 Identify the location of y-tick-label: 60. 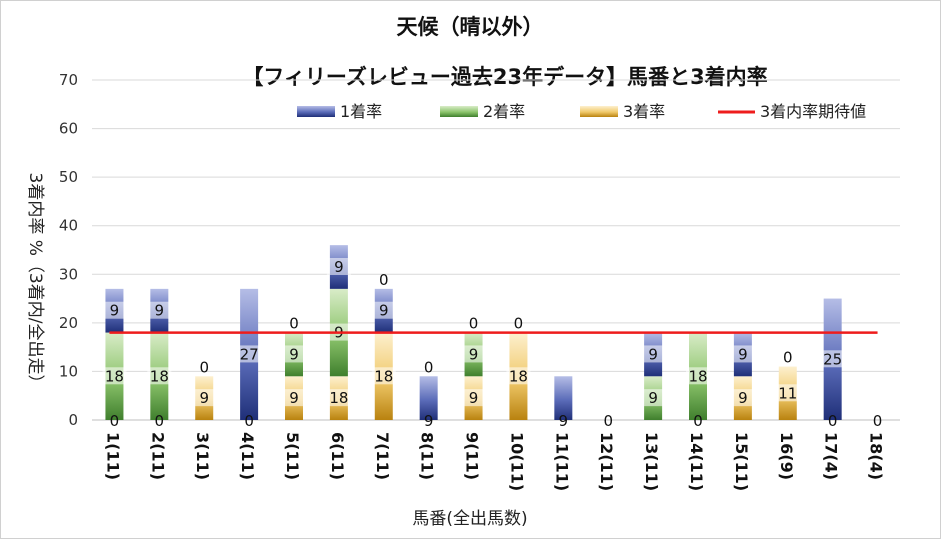
(68, 129).